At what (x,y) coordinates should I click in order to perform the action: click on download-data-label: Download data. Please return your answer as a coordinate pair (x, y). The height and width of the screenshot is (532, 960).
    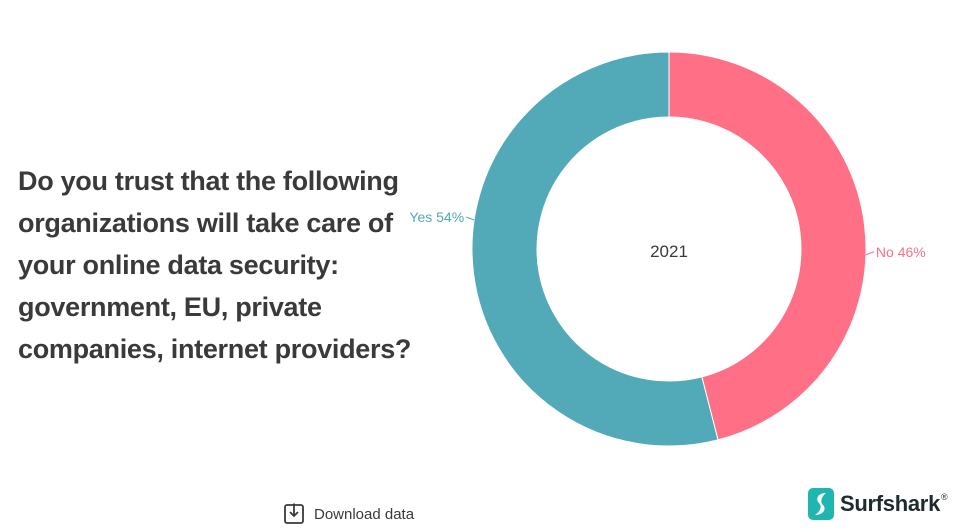
    Looking at the image, I should click on (364, 514).